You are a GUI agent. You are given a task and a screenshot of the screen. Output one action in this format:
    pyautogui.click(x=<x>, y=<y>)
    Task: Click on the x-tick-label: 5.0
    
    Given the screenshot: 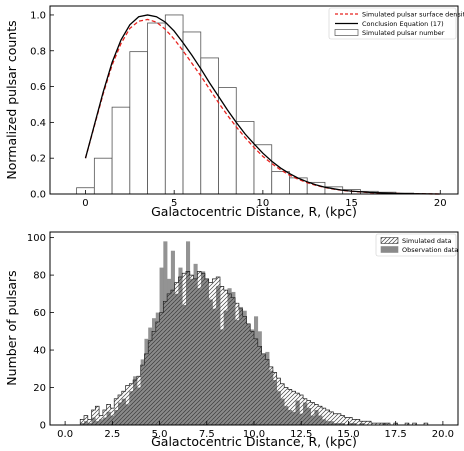 What is the action you would take?
    pyautogui.click(x=160, y=434)
    